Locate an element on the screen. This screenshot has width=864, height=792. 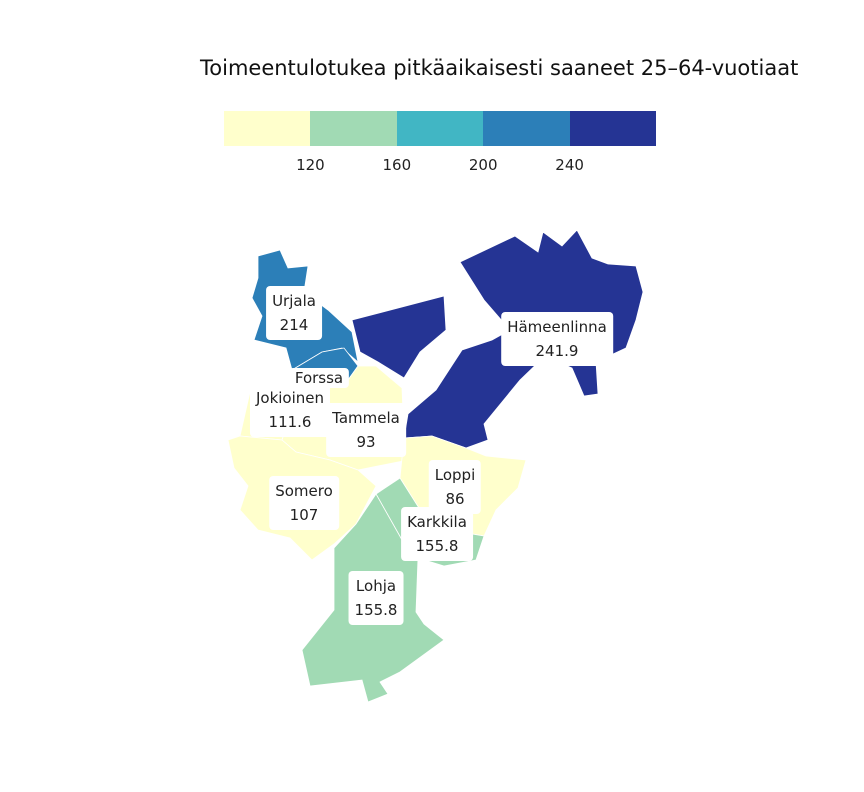
label-value: 111.6 is located at coordinates (290, 422).